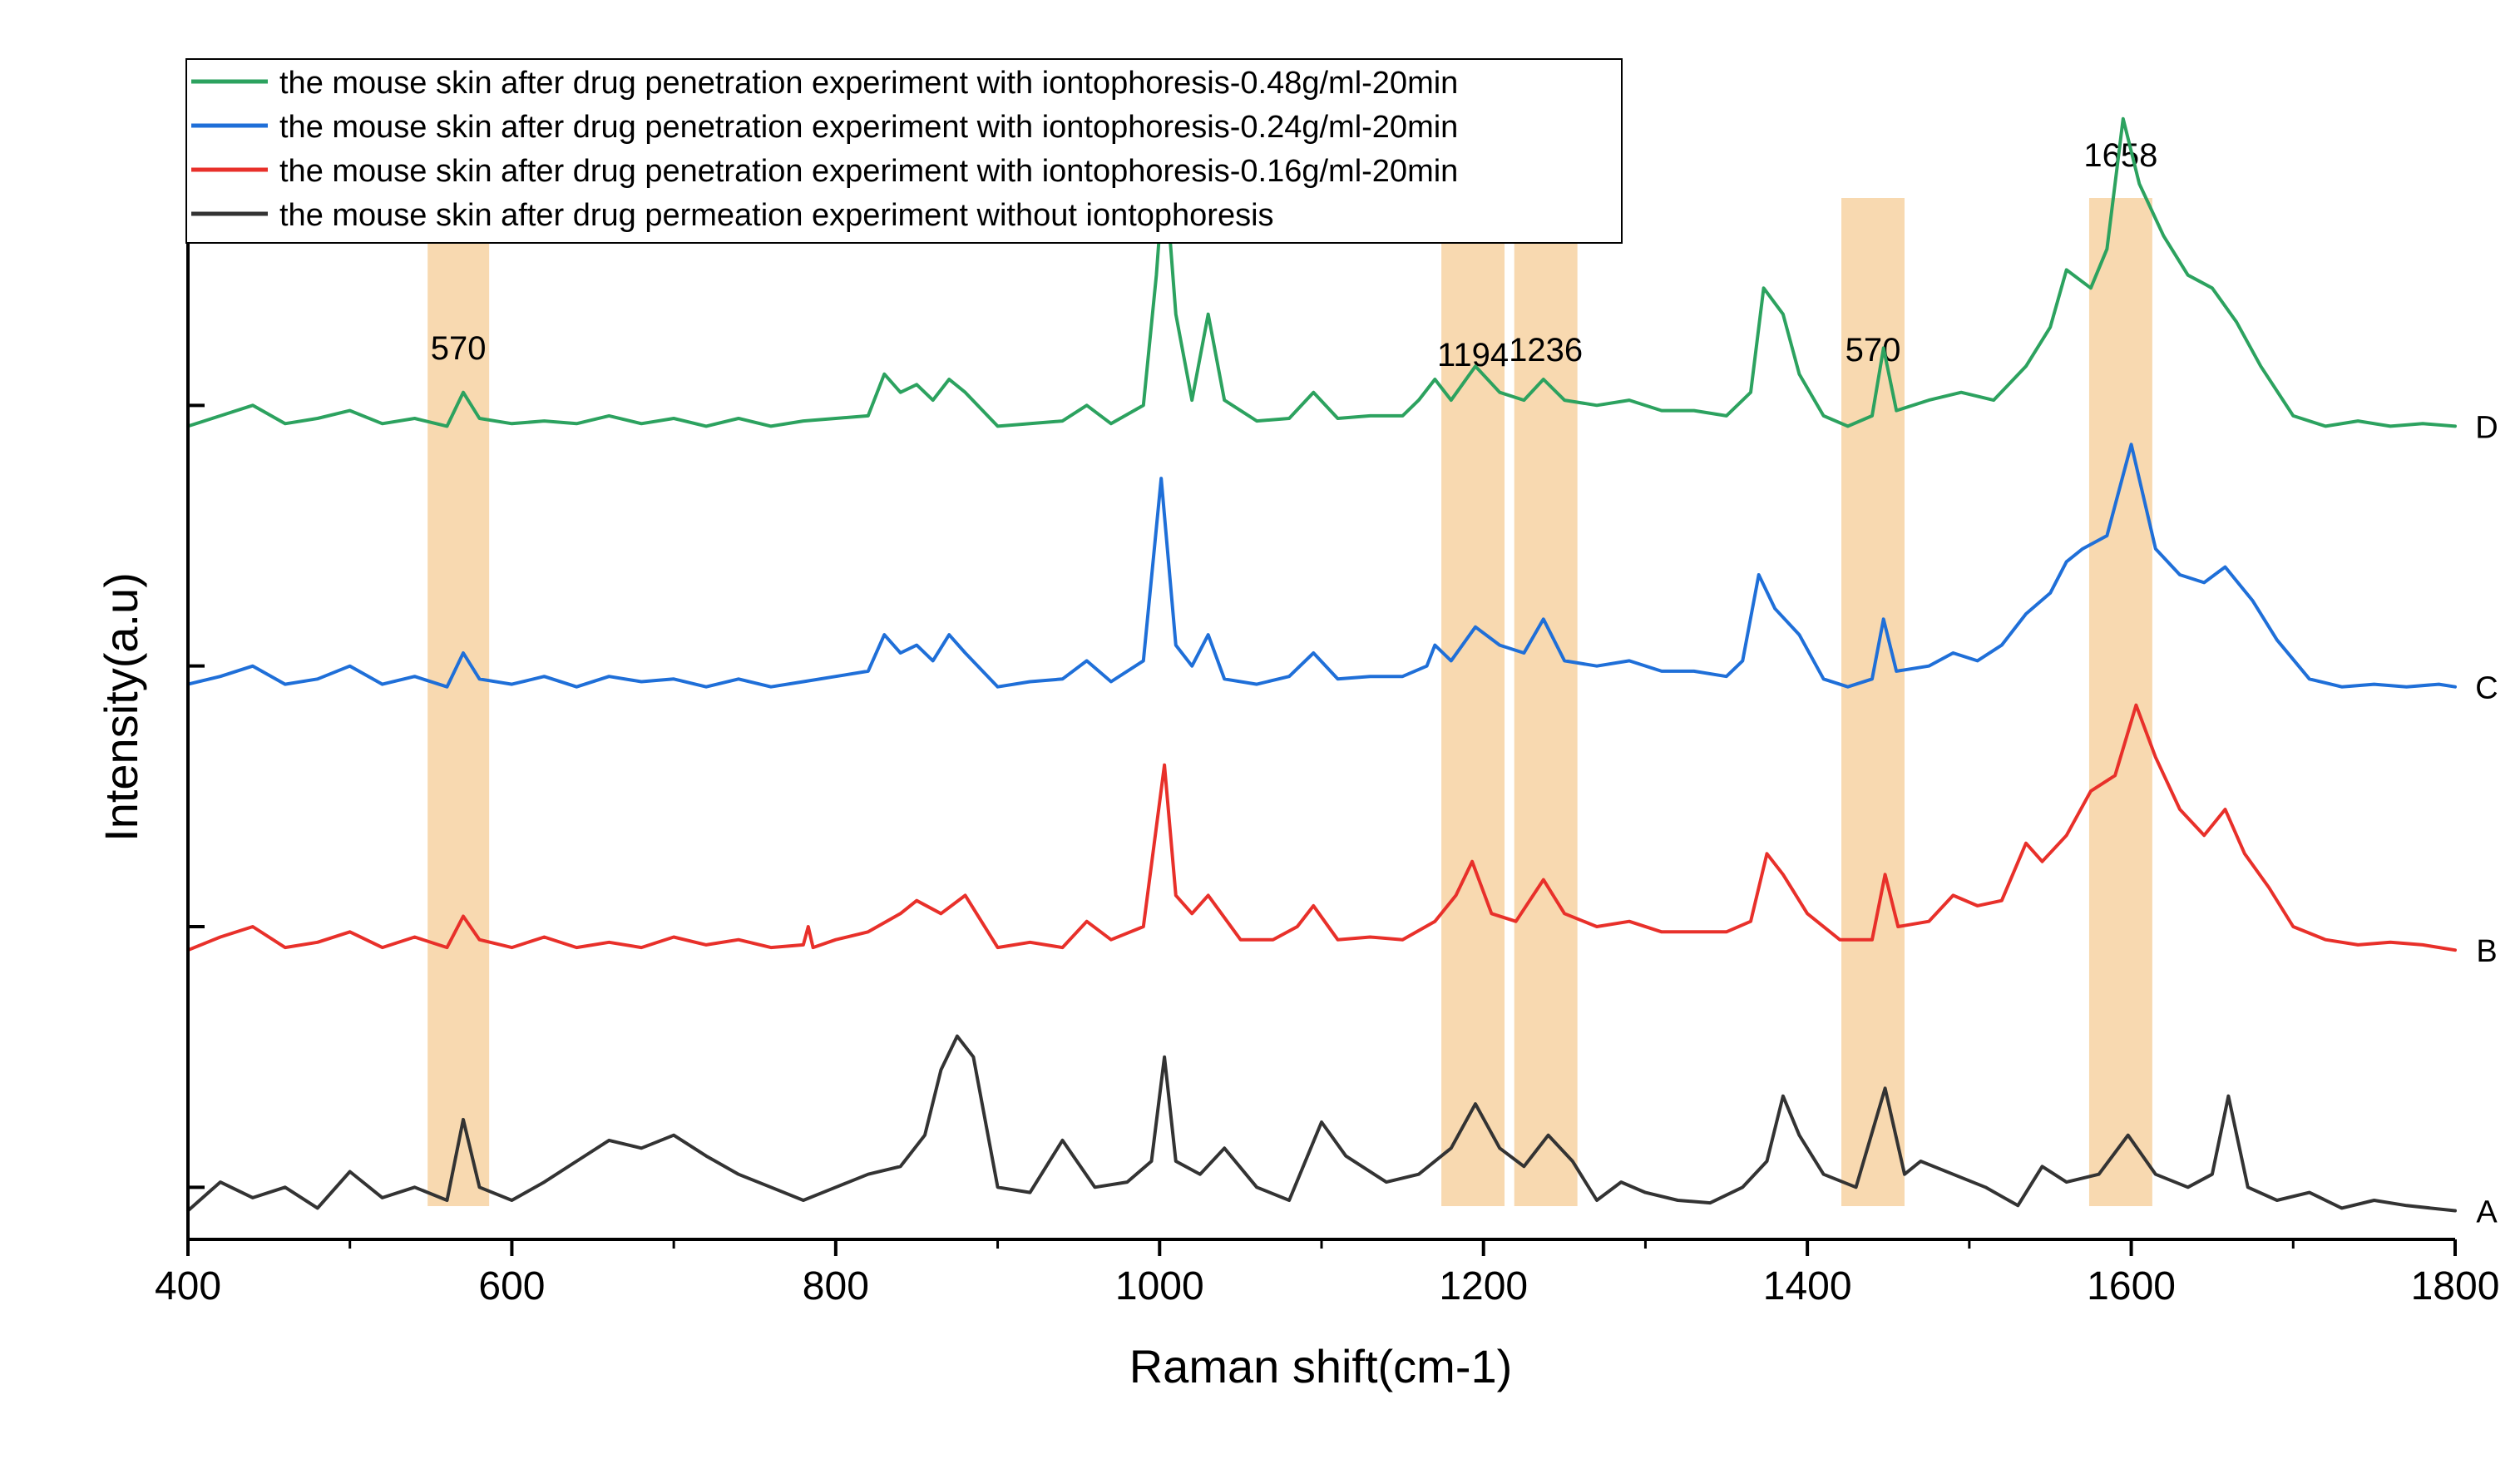 This screenshot has height=1459, width=2520. What do you see at coordinates (1321, 1123) in the screenshot?
I see `series-line-a` at bounding box center [1321, 1123].